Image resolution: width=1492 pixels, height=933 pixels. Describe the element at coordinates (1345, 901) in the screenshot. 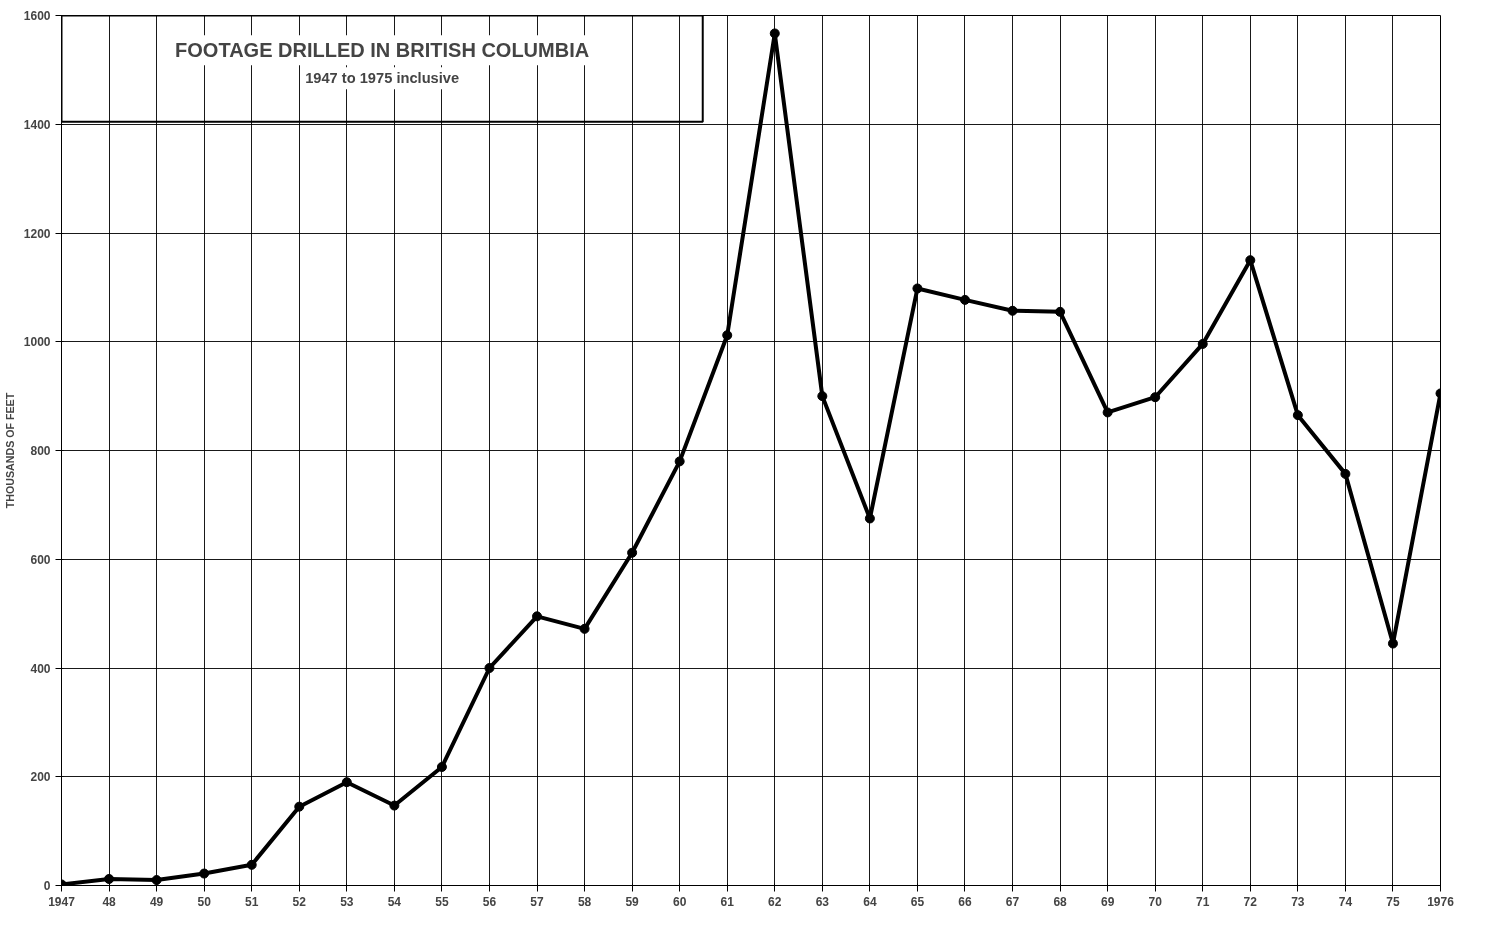

I see `x-tick-label: 74` at that location.